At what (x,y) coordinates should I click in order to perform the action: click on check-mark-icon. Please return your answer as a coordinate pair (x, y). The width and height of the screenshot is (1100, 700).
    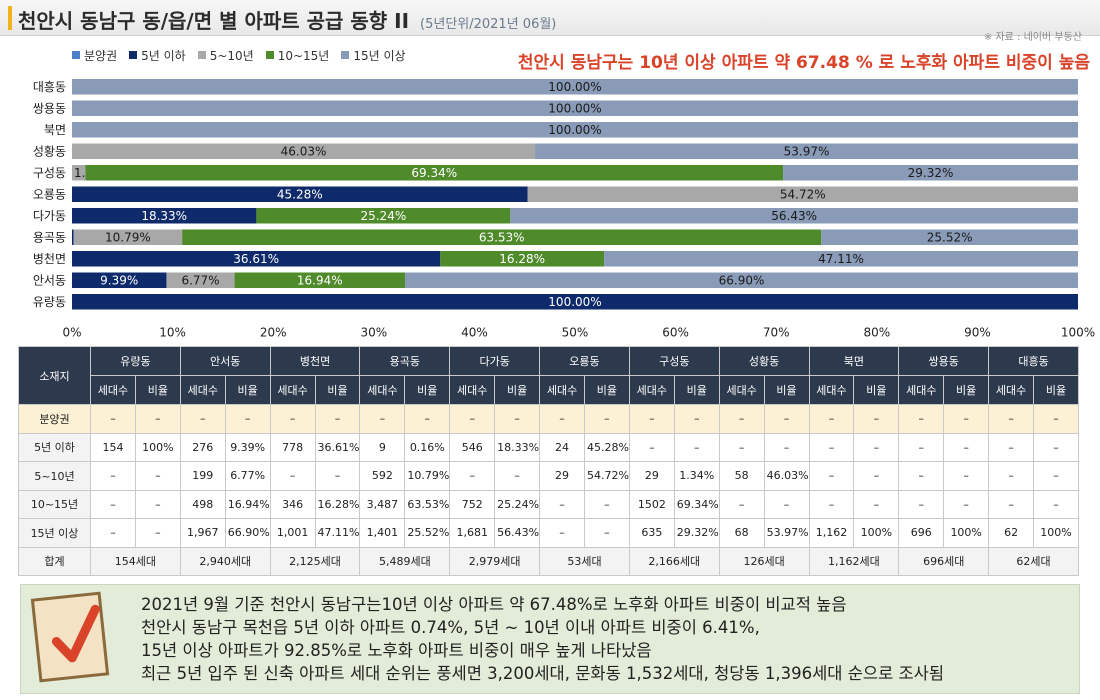
    Looking at the image, I should click on (75, 633).